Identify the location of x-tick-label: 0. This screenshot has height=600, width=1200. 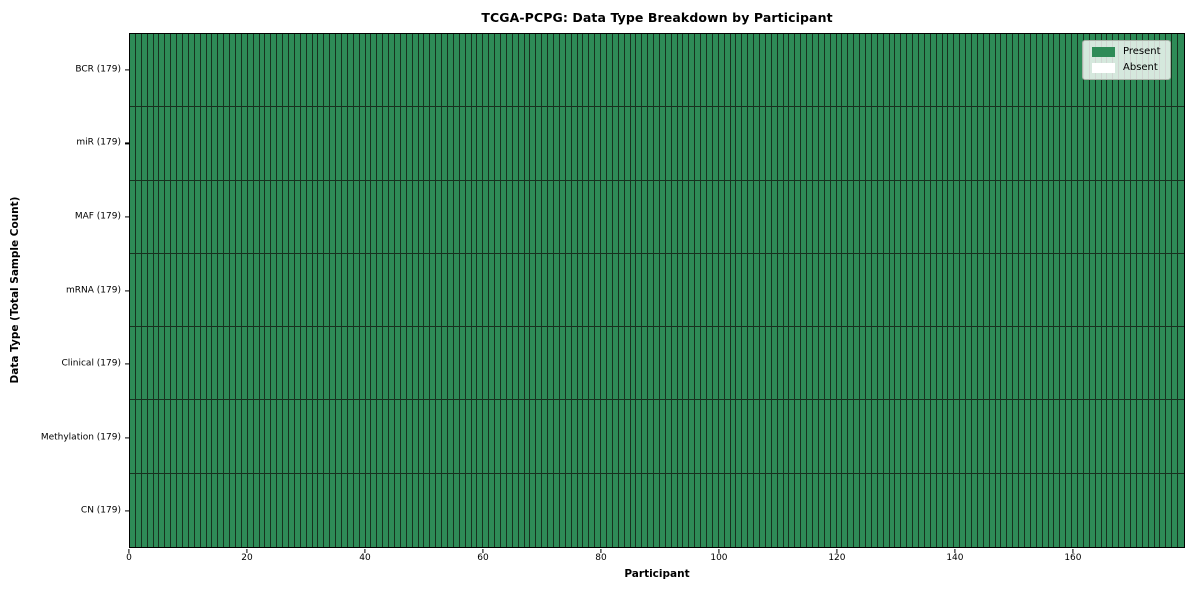
(129, 558).